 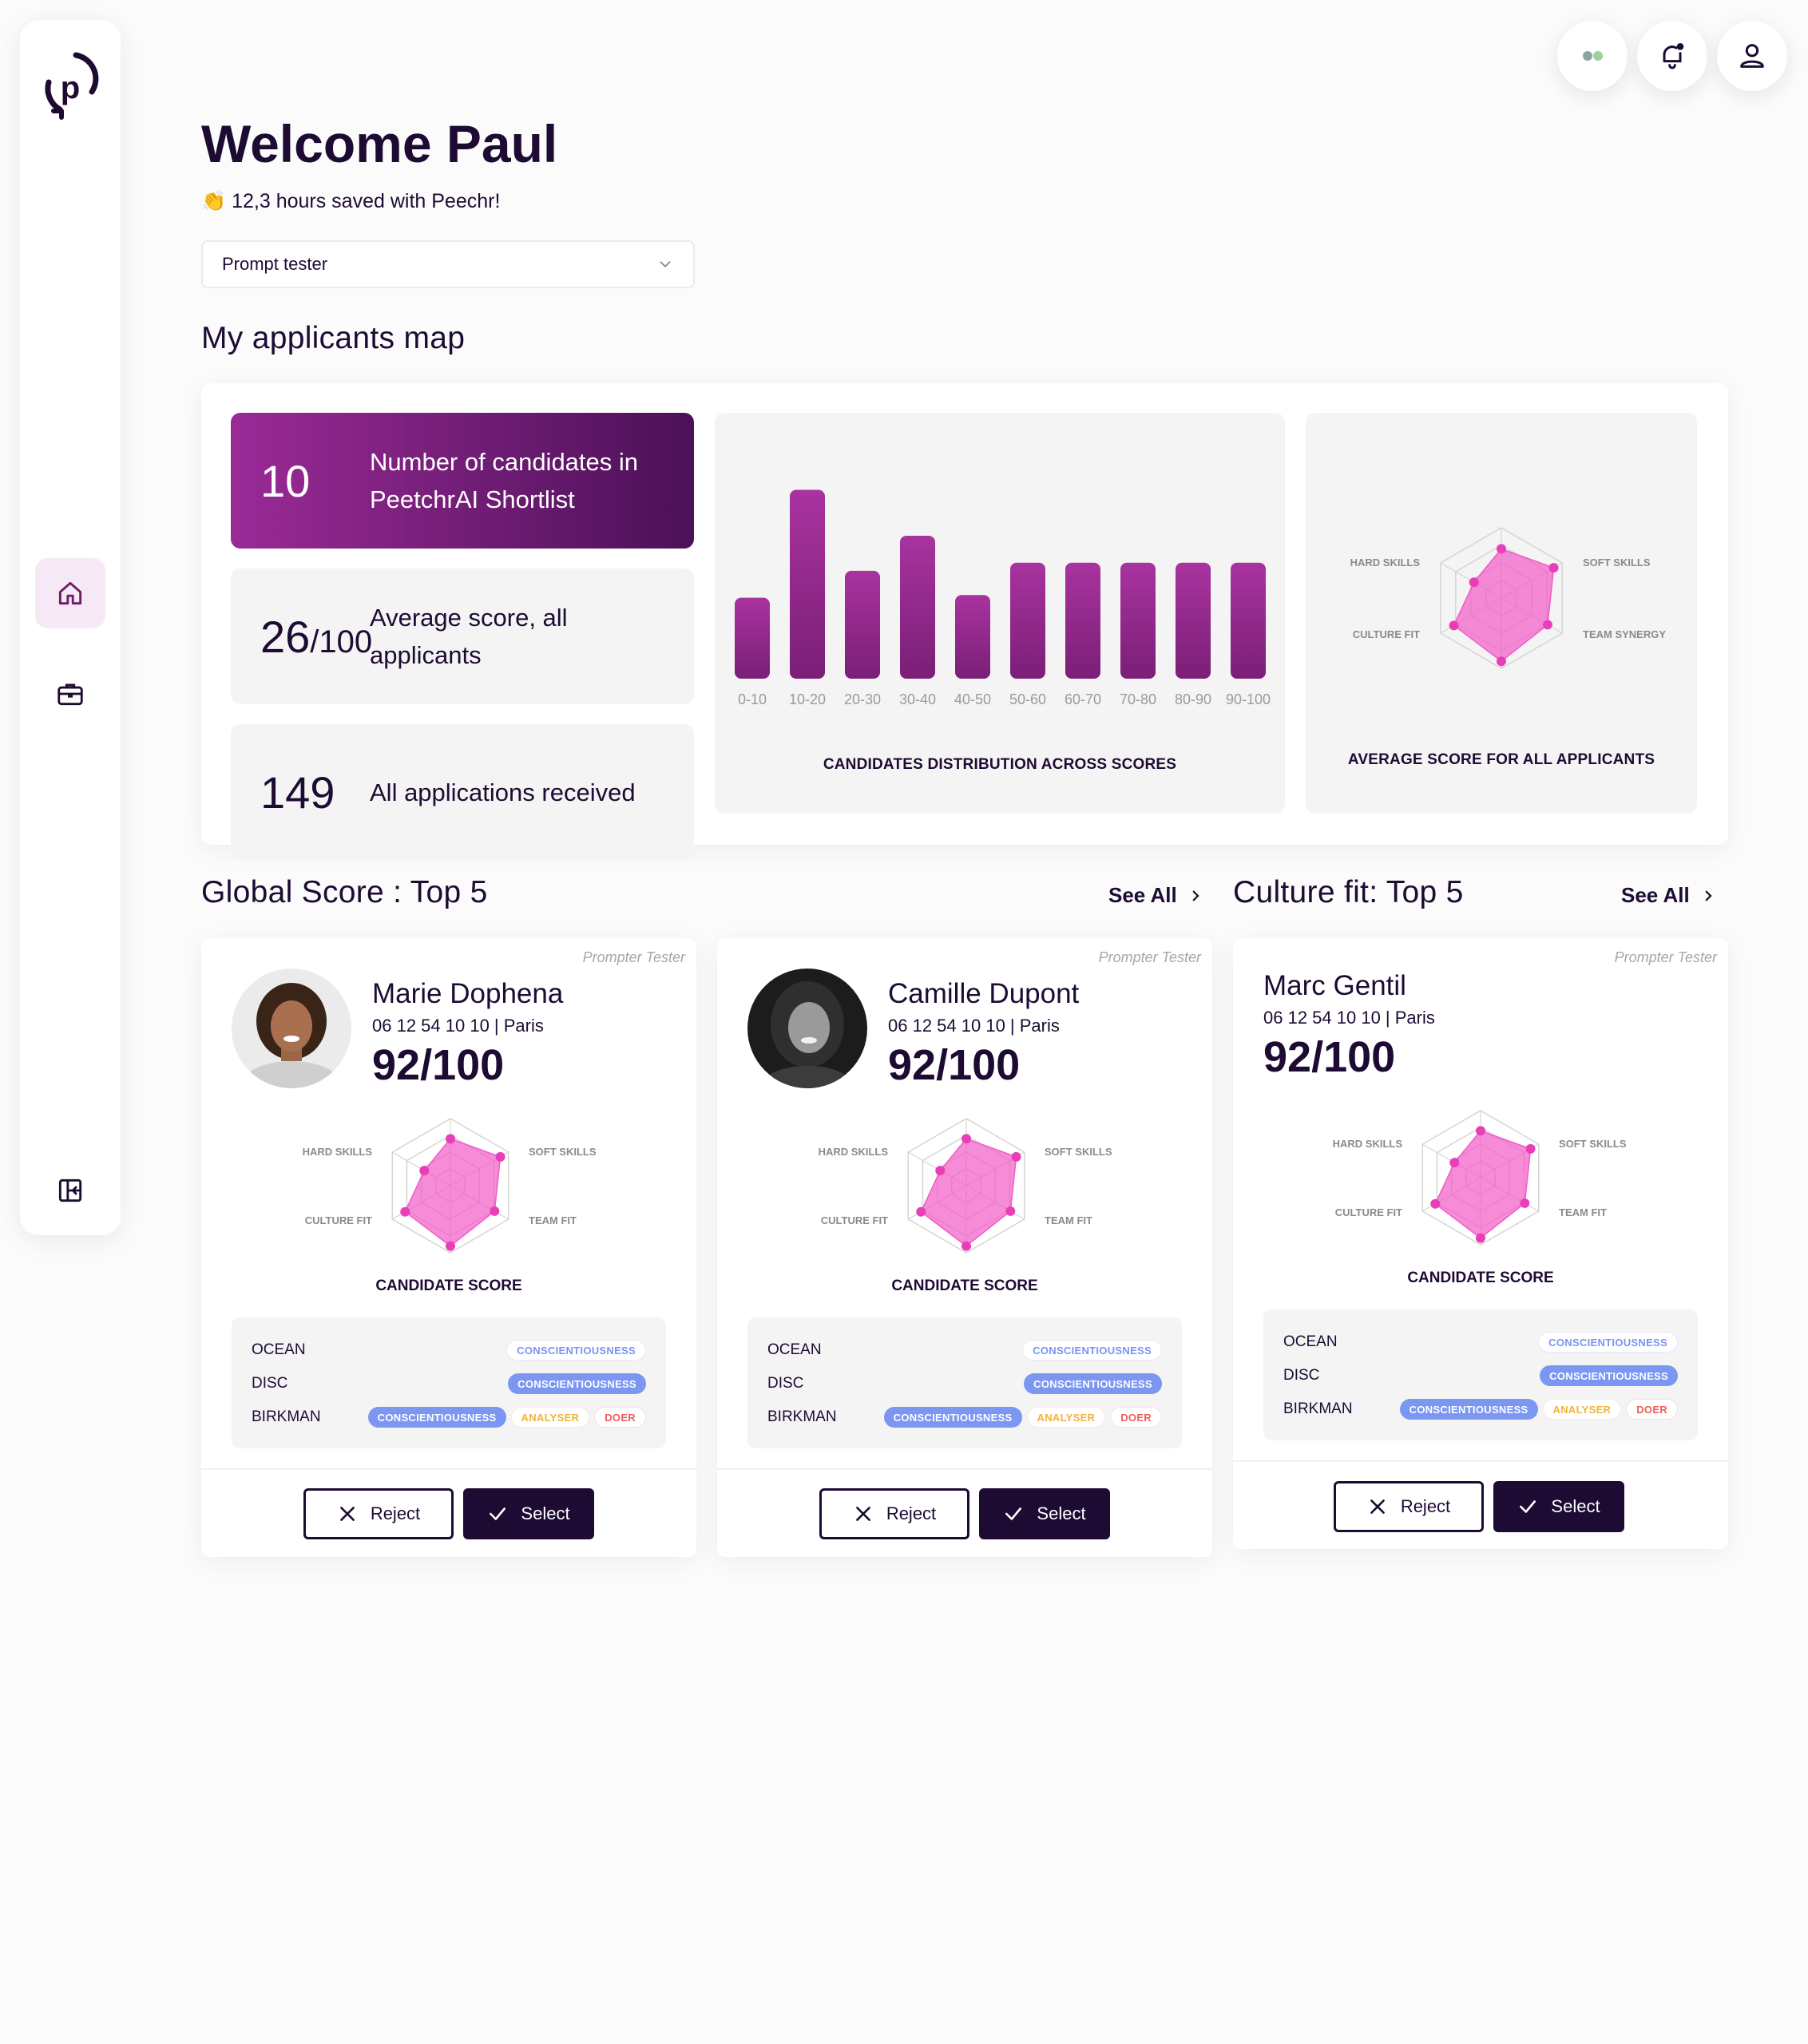 What do you see at coordinates (70, 593) in the screenshot?
I see `nav-home` at bounding box center [70, 593].